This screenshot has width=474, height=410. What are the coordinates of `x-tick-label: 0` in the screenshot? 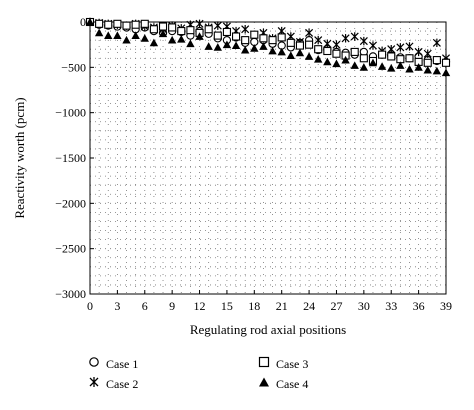 It's located at (90, 306).